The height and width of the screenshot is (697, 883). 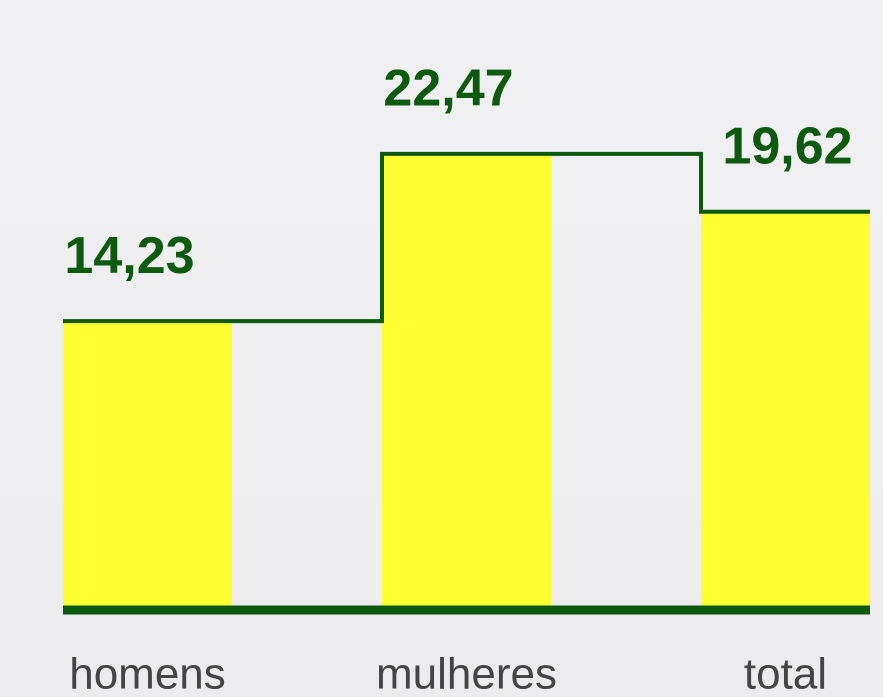 What do you see at coordinates (147, 673) in the screenshot?
I see `x-tick-label: homens` at bounding box center [147, 673].